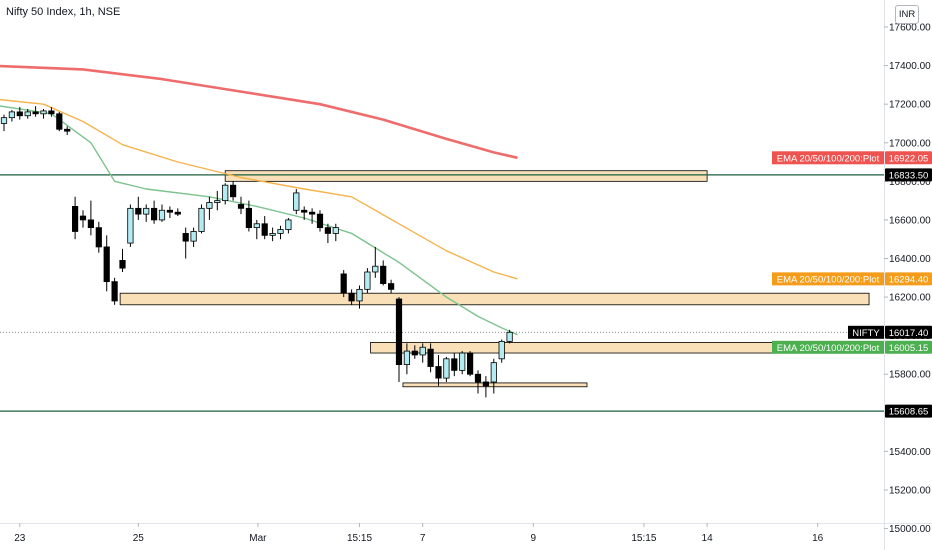 The width and height of the screenshot is (932, 550). What do you see at coordinates (63, 12) in the screenshot?
I see `chart-title: Nifty 50 Index, 1h, NSE` at bounding box center [63, 12].